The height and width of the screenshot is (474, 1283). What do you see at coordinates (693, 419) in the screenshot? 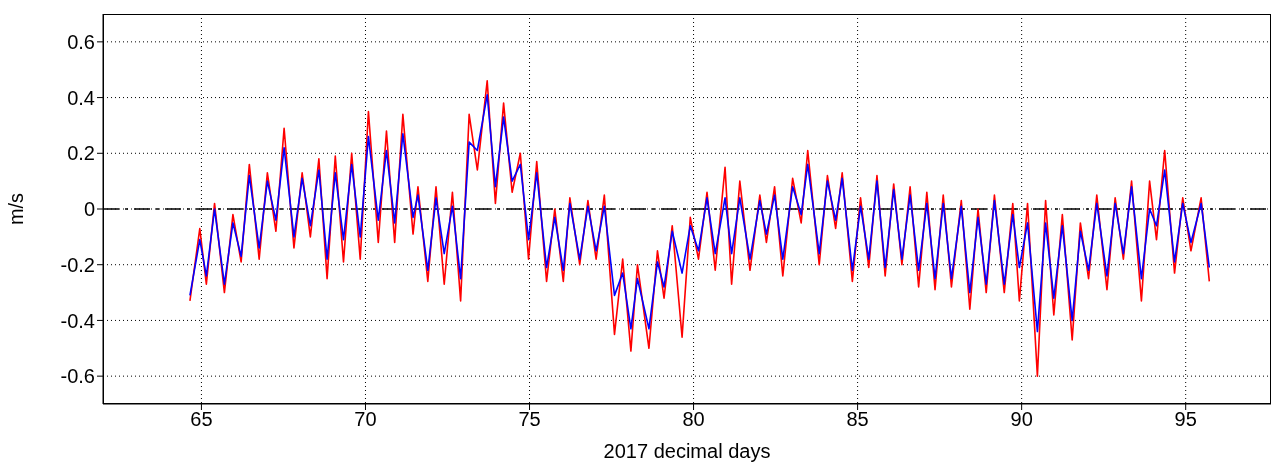
I see `x-tick-label: 80` at bounding box center [693, 419].